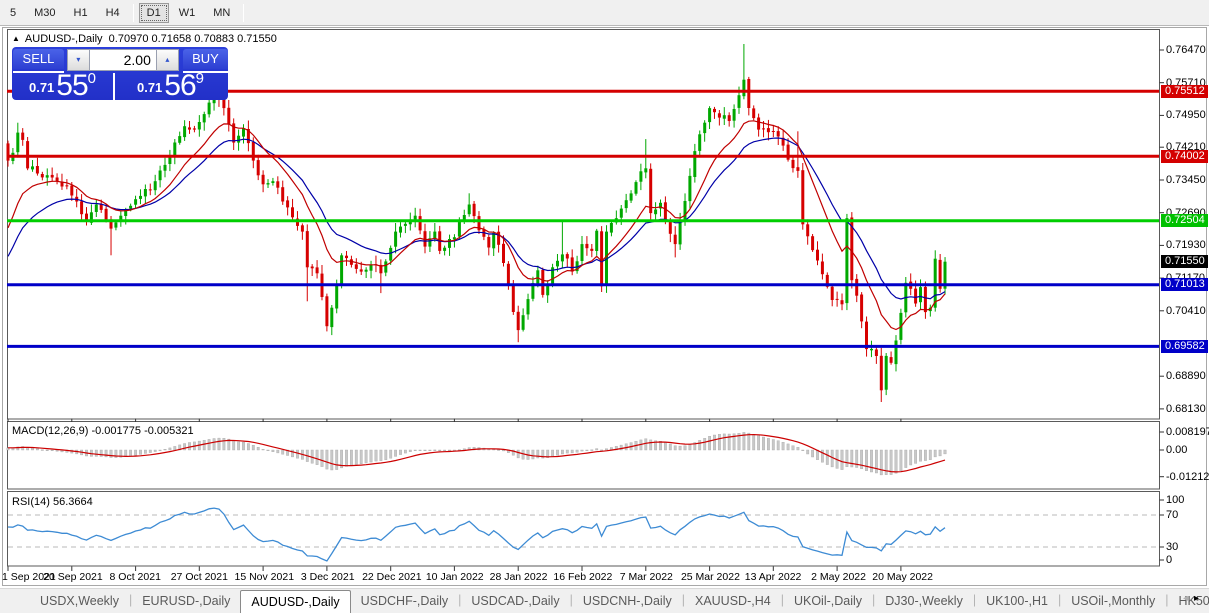 The image size is (1209, 615). I want to click on timeframe-button-mn: MN, so click(222, 12).